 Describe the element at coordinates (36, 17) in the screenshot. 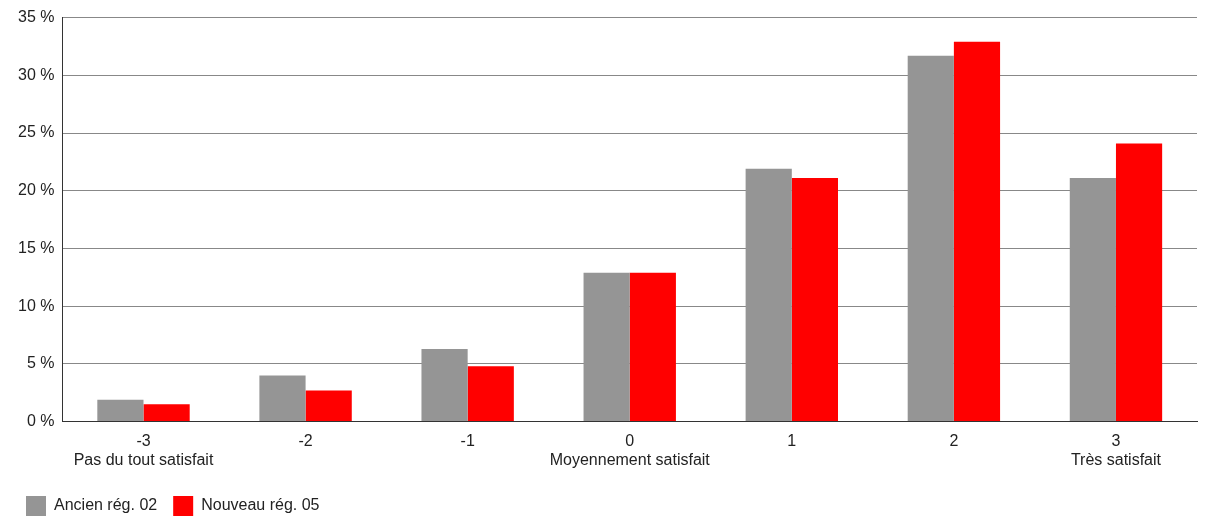

I see `y-tick-label: 35 %` at that location.